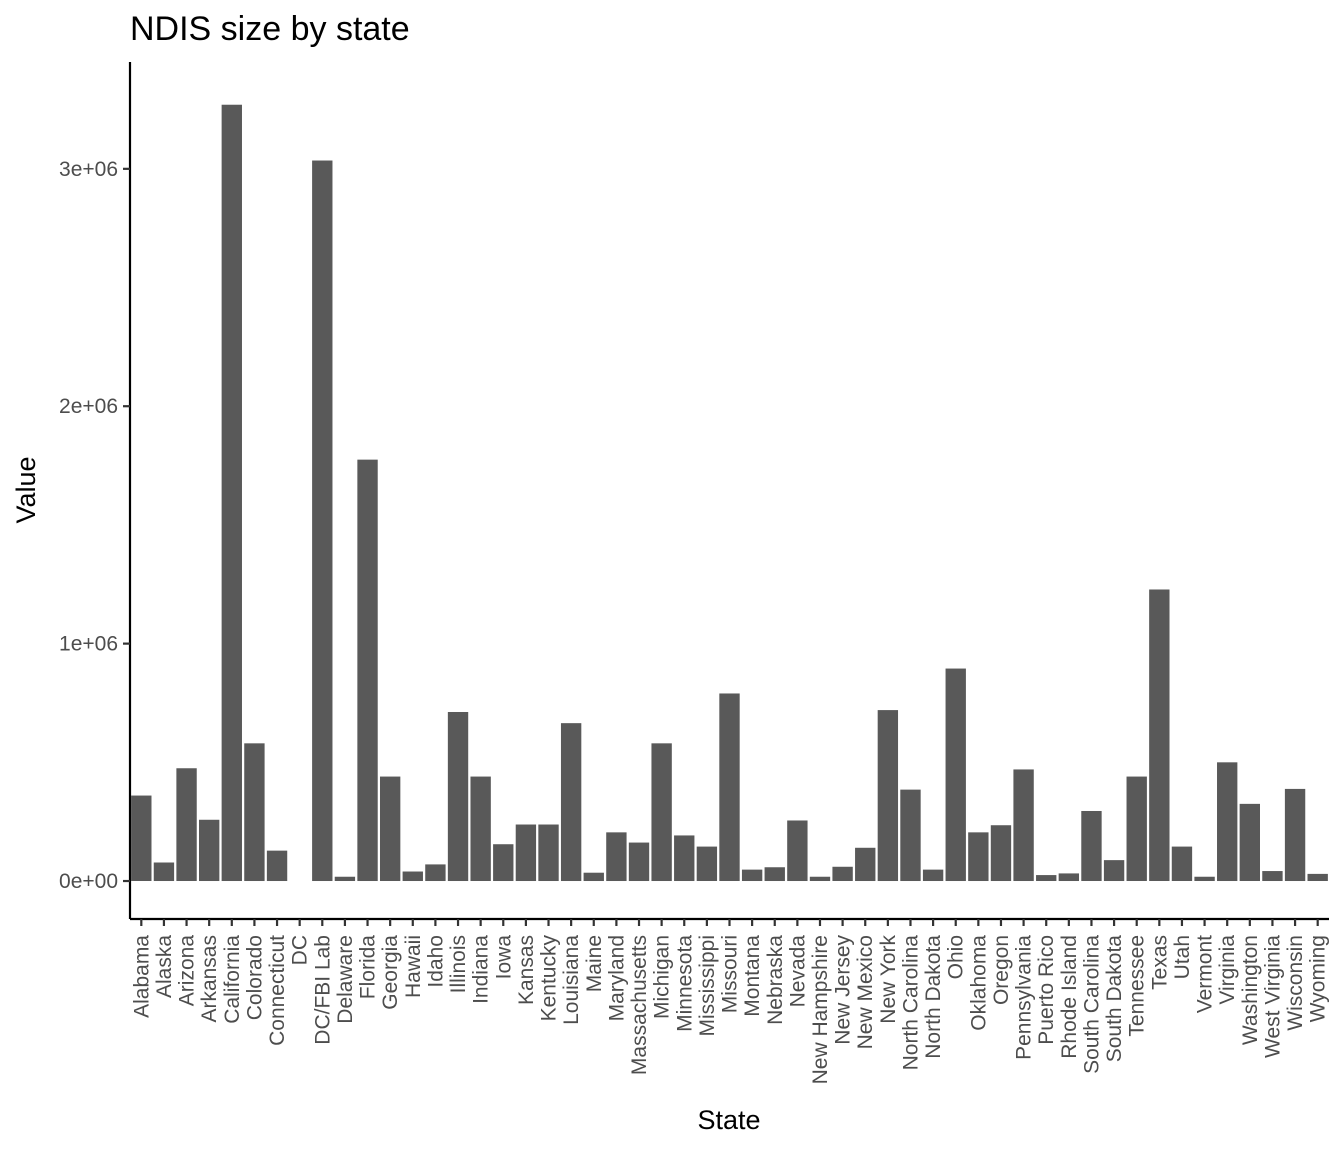 This screenshot has height=1152, width=1344. I want to click on bar-utah, so click(1182, 864).